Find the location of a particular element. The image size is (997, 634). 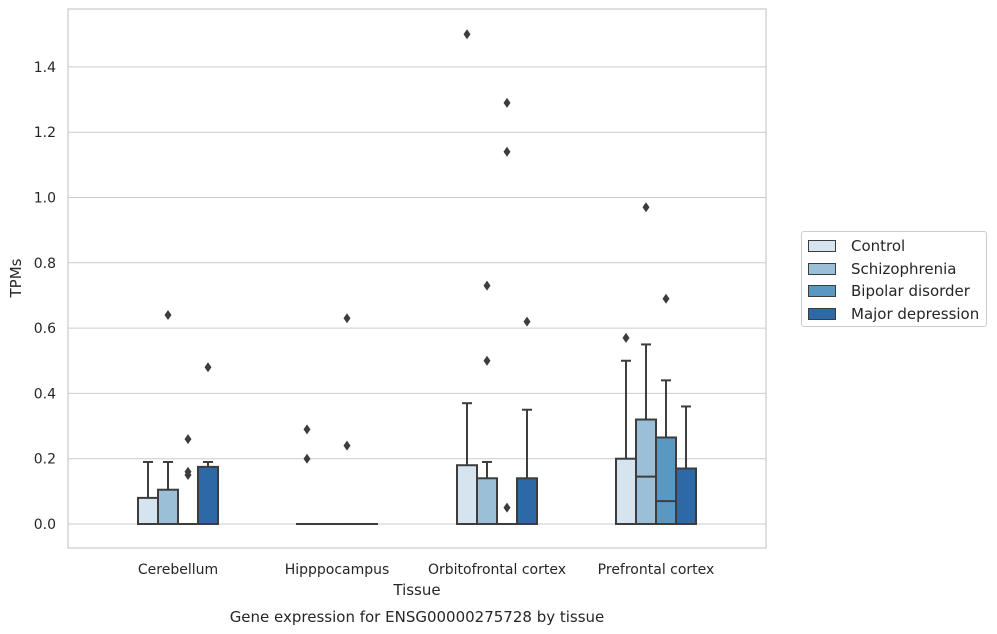

x-tick-label: Prefrontal cortex is located at coordinates (656, 570).